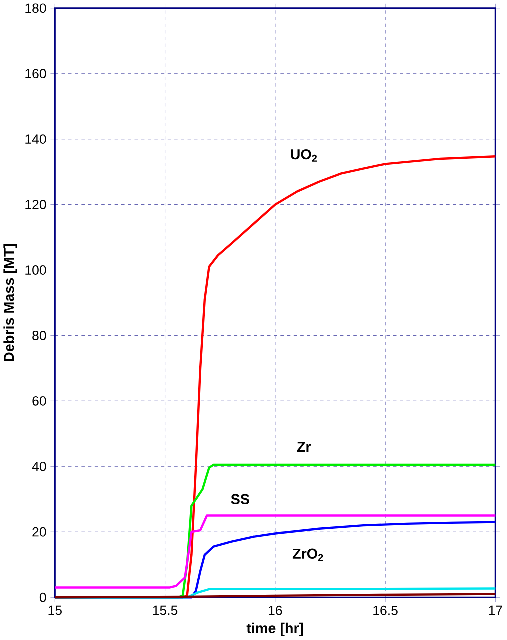 The width and height of the screenshot is (507, 640). What do you see at coordinates (36, 139) in the screenshot?
I see `y-tick-label: 140` at bounding box center [36, 139].